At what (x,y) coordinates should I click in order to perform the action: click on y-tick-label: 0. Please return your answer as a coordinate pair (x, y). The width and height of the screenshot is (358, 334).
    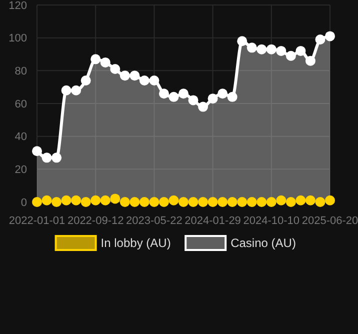
    Looking at the image, I should click on (23, 202).